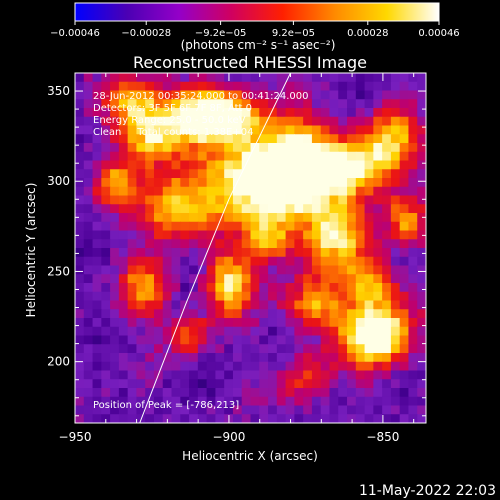 The width and height of the screenshot is (500, 500). What do you see at coordinates (201, 96) in the screenshot?
I see `annotation-time: 28-Jun-2012 00:35:24.000 to 00:41:24.000` at bounding box center [201, 96].